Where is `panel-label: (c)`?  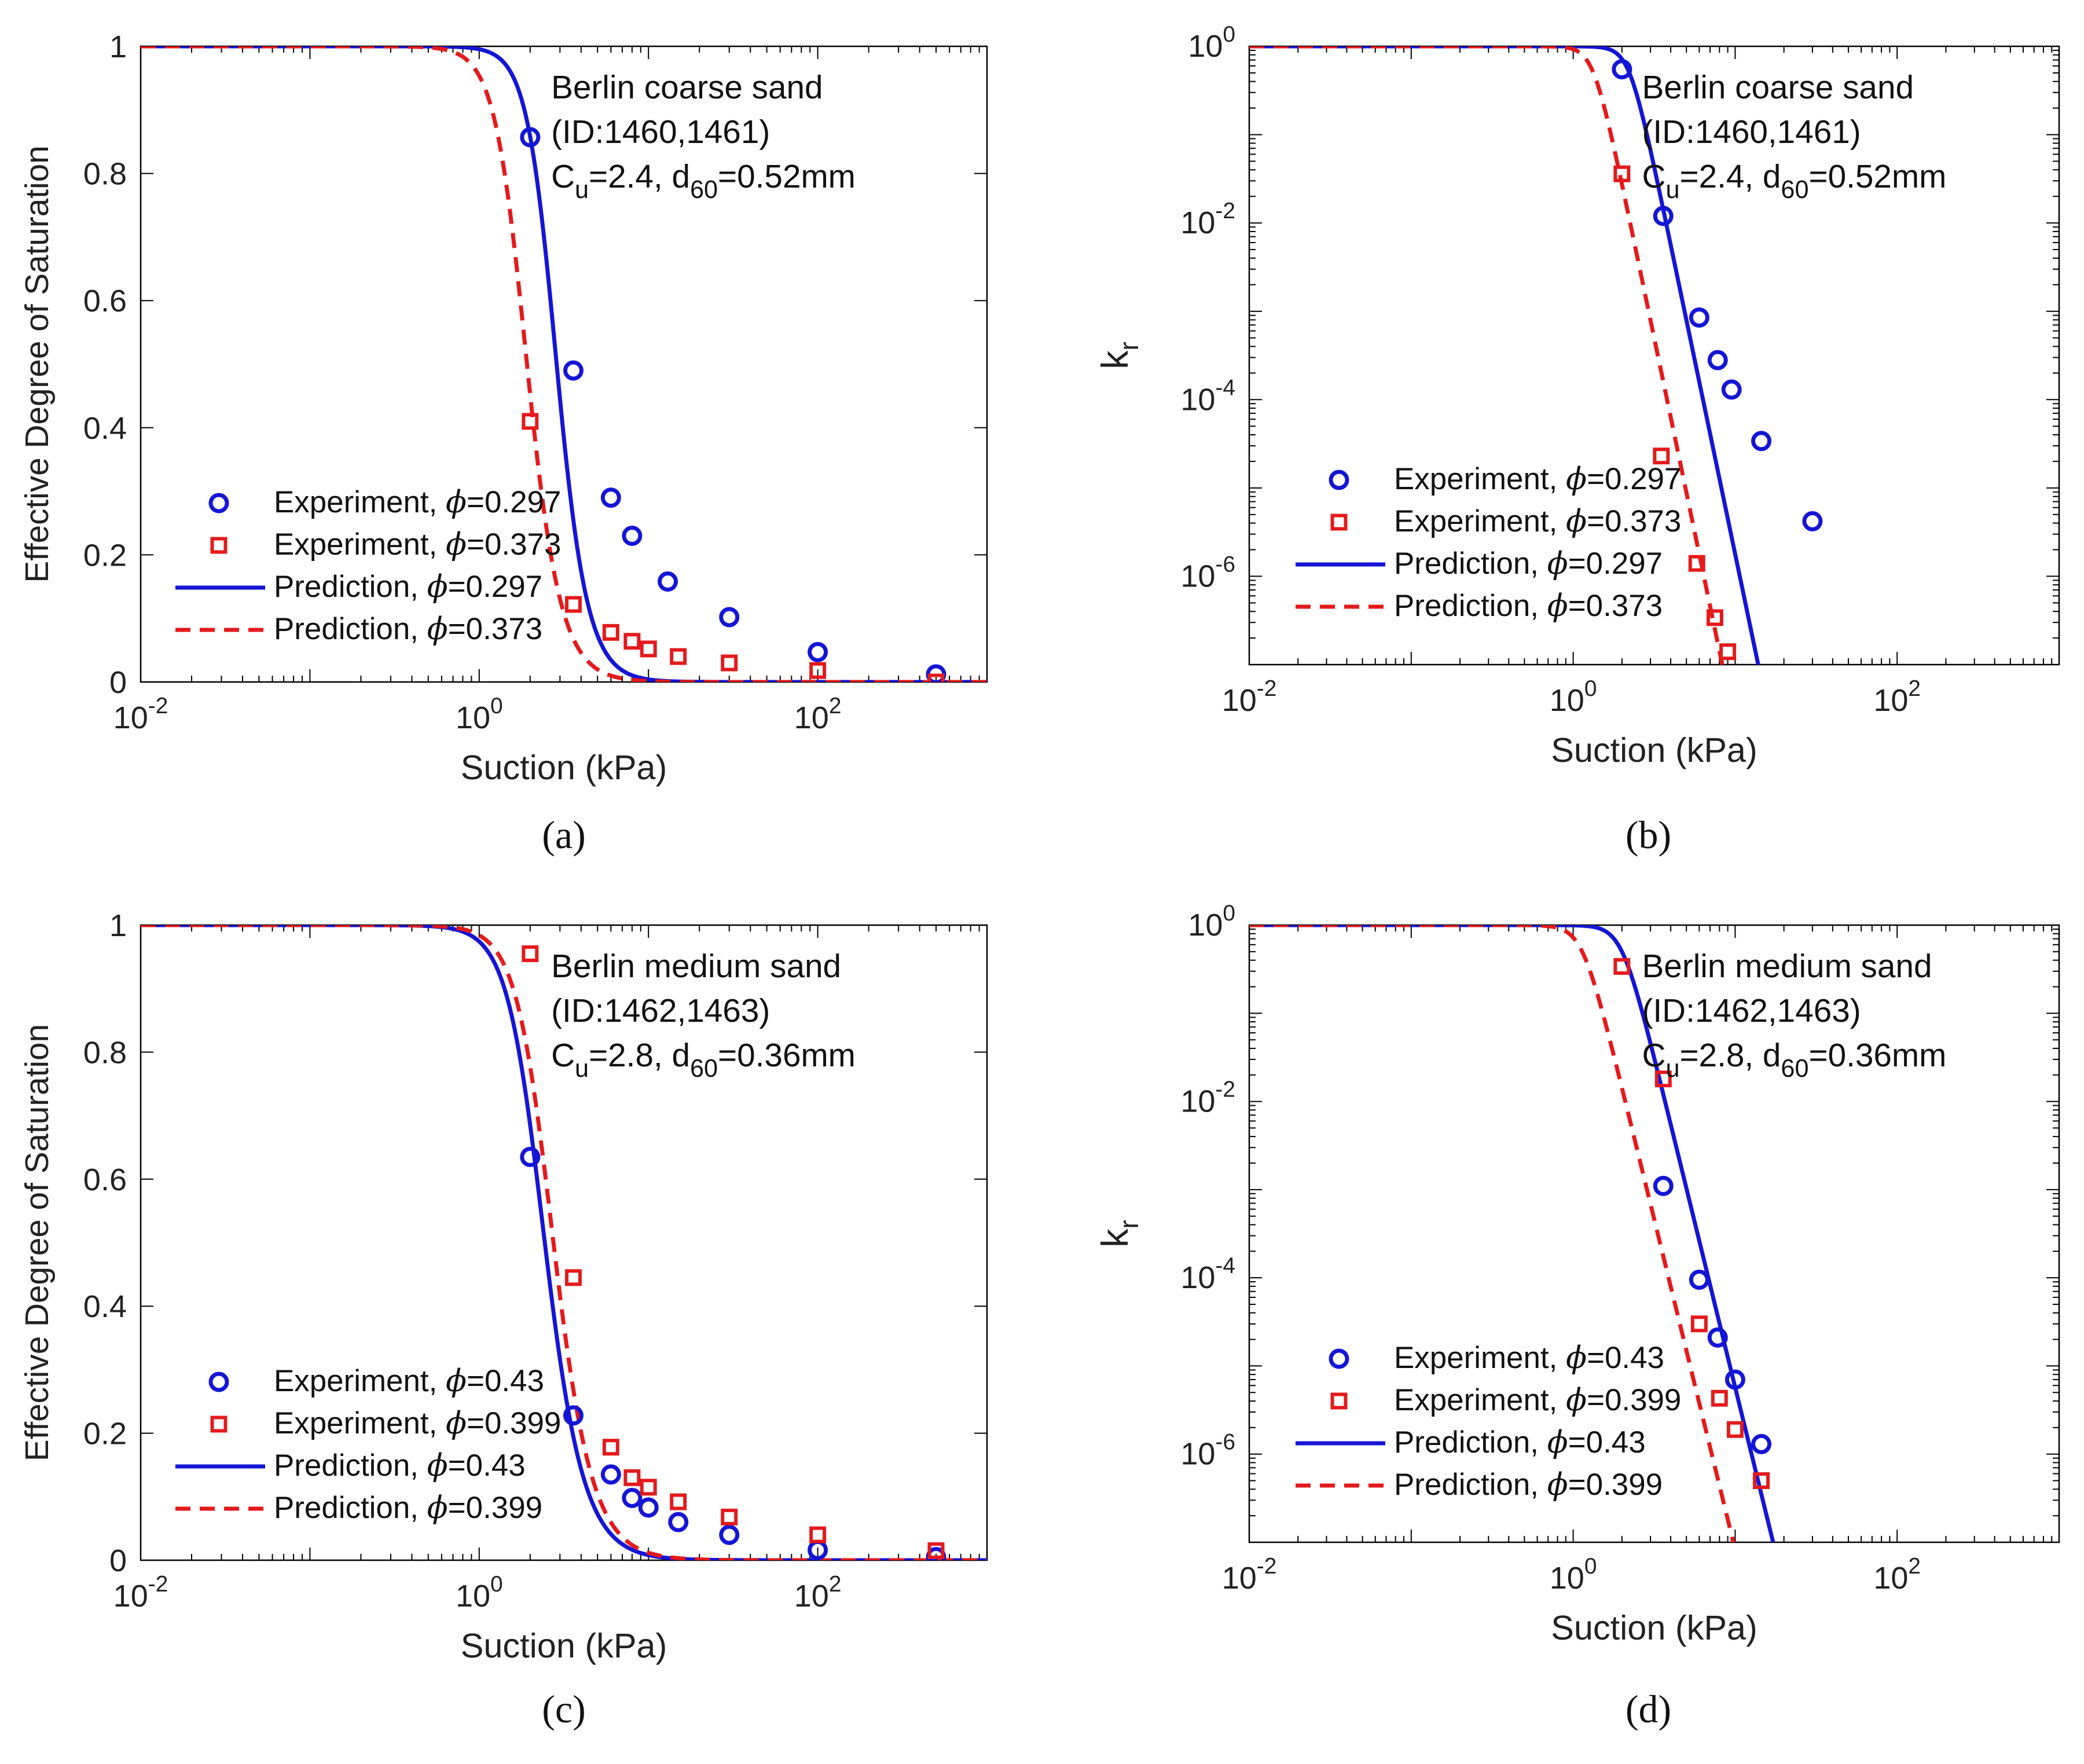
panel-label: (c) is located at coordinates (563, 1709).